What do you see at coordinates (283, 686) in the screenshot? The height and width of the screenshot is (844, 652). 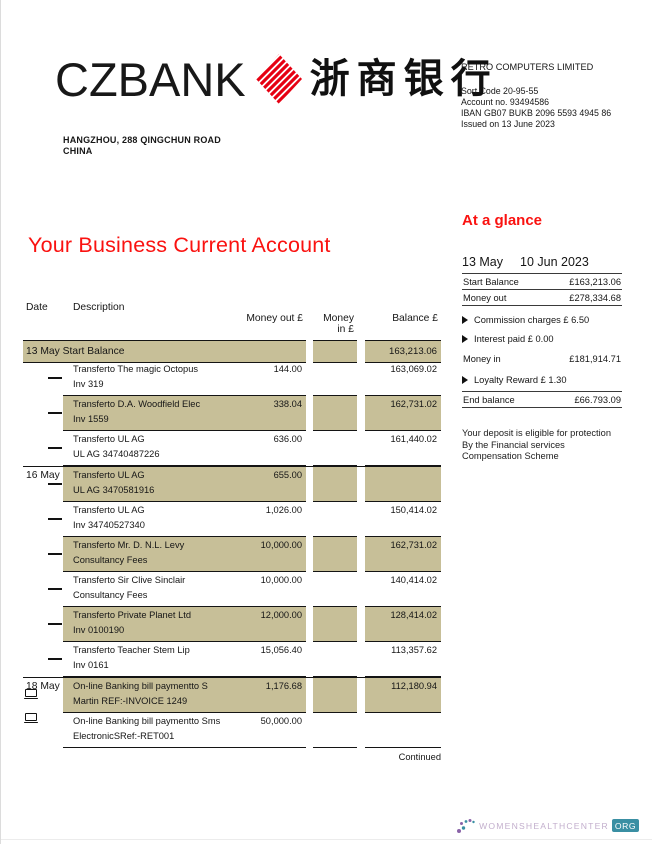 I see `row-money-out: 1,176.68` at bounding box center [283, 686].